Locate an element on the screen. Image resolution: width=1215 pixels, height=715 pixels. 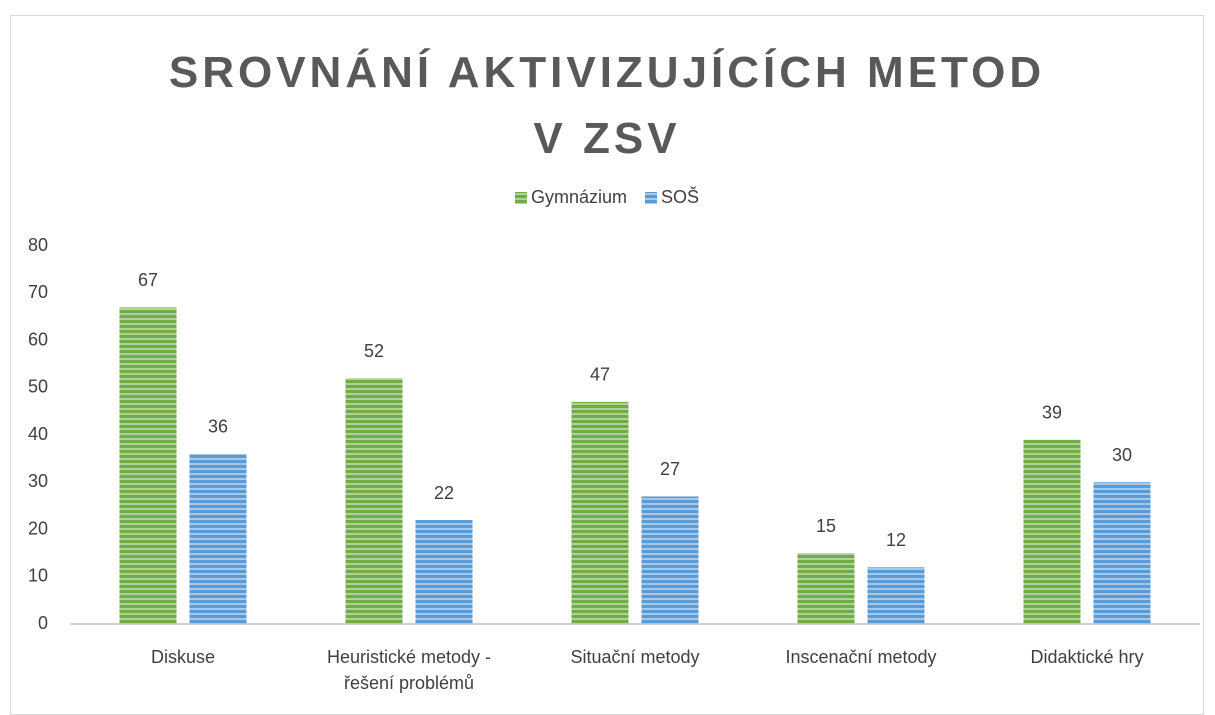
data-label: 67 is located at coordinates (148, 280).